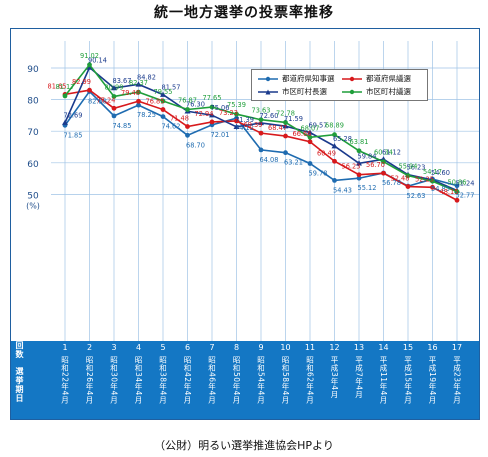  I want to click on data-label-s3: 81.17, so click(65, 87).